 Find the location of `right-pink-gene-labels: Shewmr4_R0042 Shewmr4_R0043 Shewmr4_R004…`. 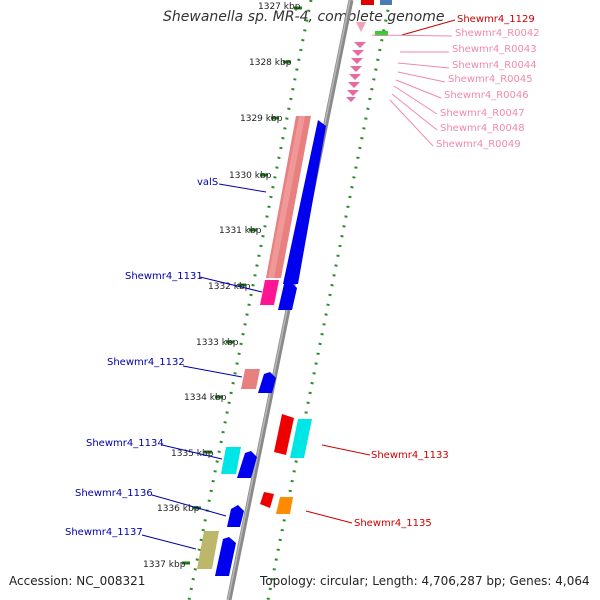

right-pink-gene-labels: Shewmr4_R0042 Shewmr4_R0043 Shewmr4_R004… is located at coordinates (488, 89).